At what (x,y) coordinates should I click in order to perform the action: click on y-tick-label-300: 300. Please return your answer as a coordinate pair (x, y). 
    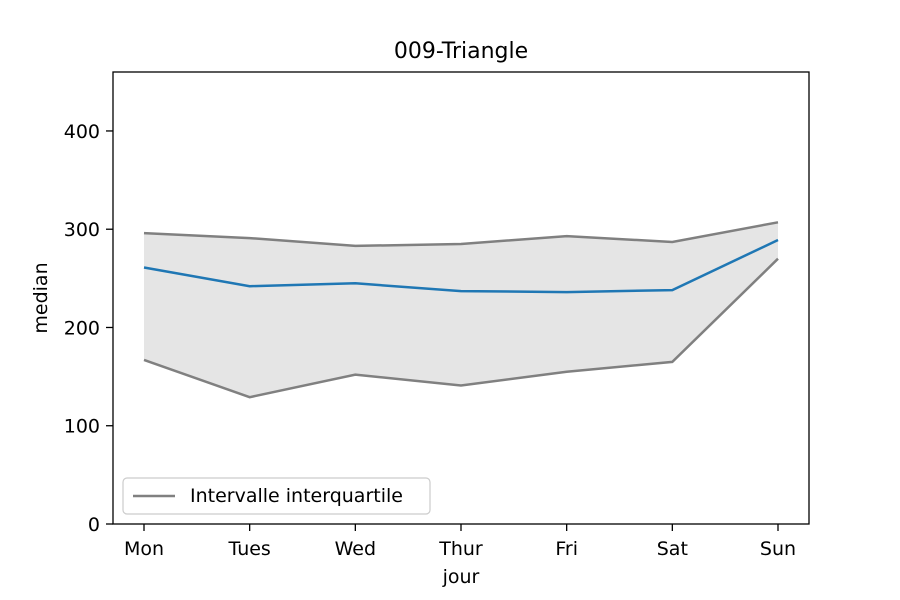
    Looking at the image, I should click on (82, 230).